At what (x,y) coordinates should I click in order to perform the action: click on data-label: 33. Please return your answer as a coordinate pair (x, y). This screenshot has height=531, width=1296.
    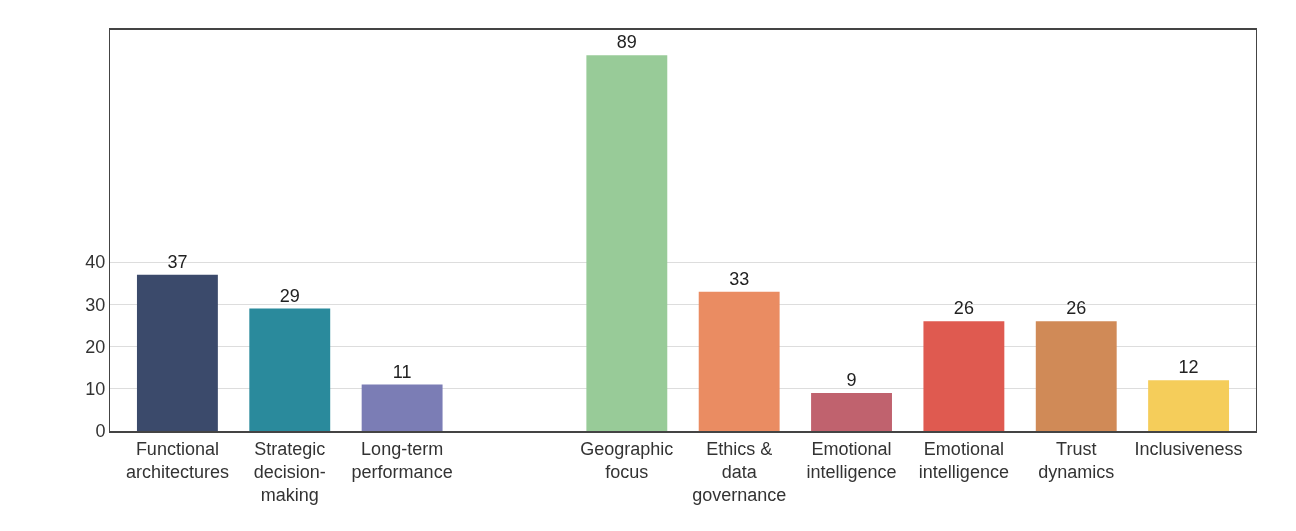
    Looking at the image, I should click on (739, 278).